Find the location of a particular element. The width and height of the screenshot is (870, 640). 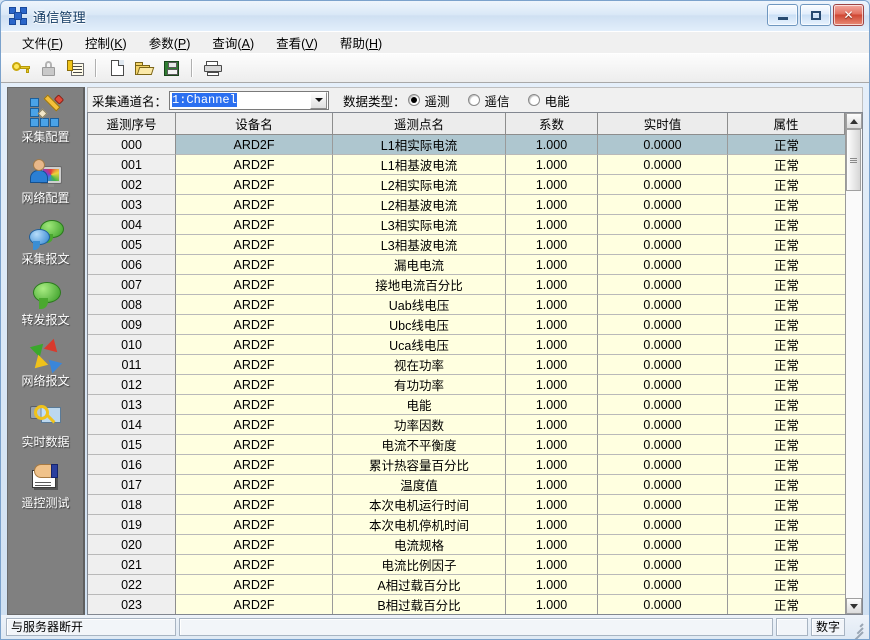

menu-item-query: 查询(A) is located at coordinates (233, 44).